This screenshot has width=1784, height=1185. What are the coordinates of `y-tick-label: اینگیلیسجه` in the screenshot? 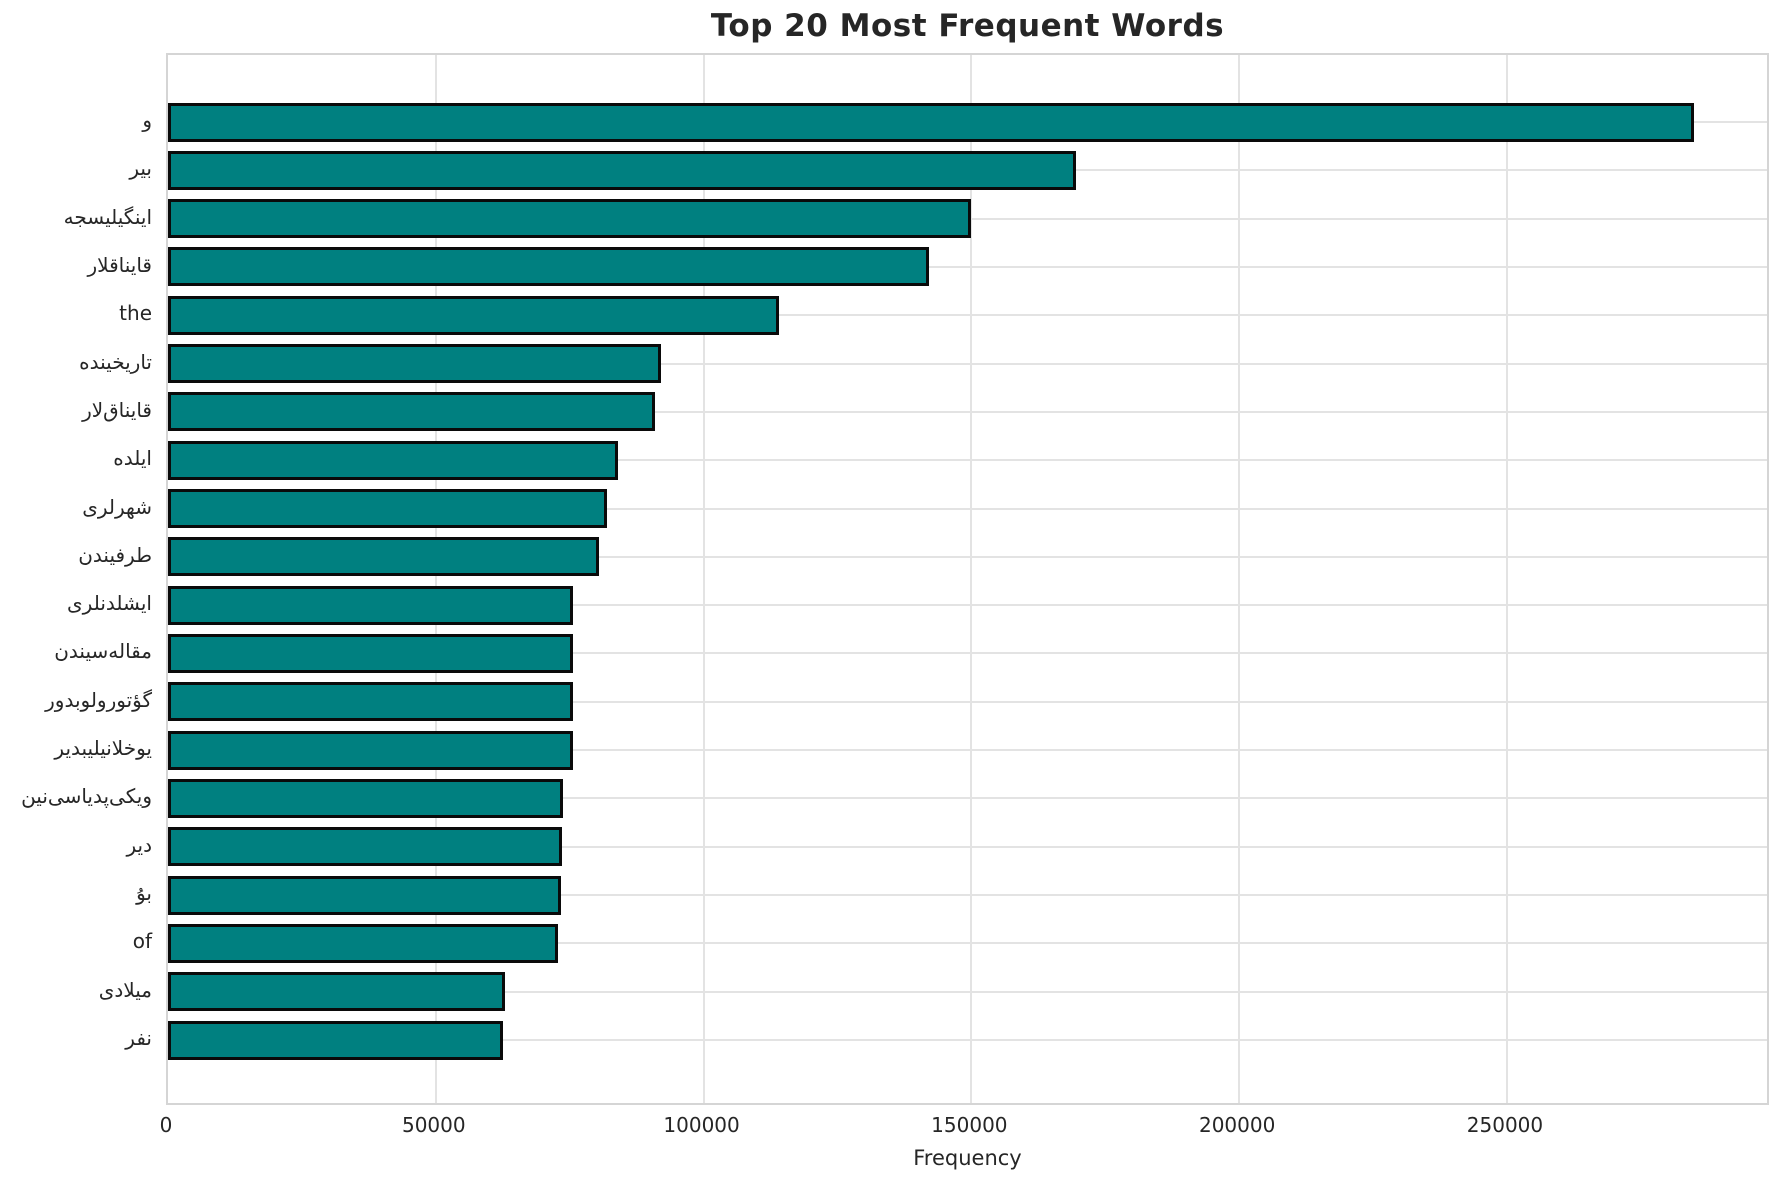 It's located at (107, 216).